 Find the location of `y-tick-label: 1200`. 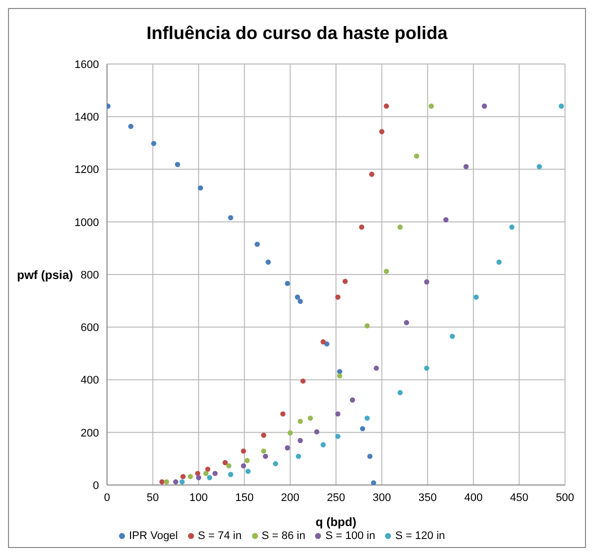

y-tick-label: 1200 is located at coordinates (86, 170).